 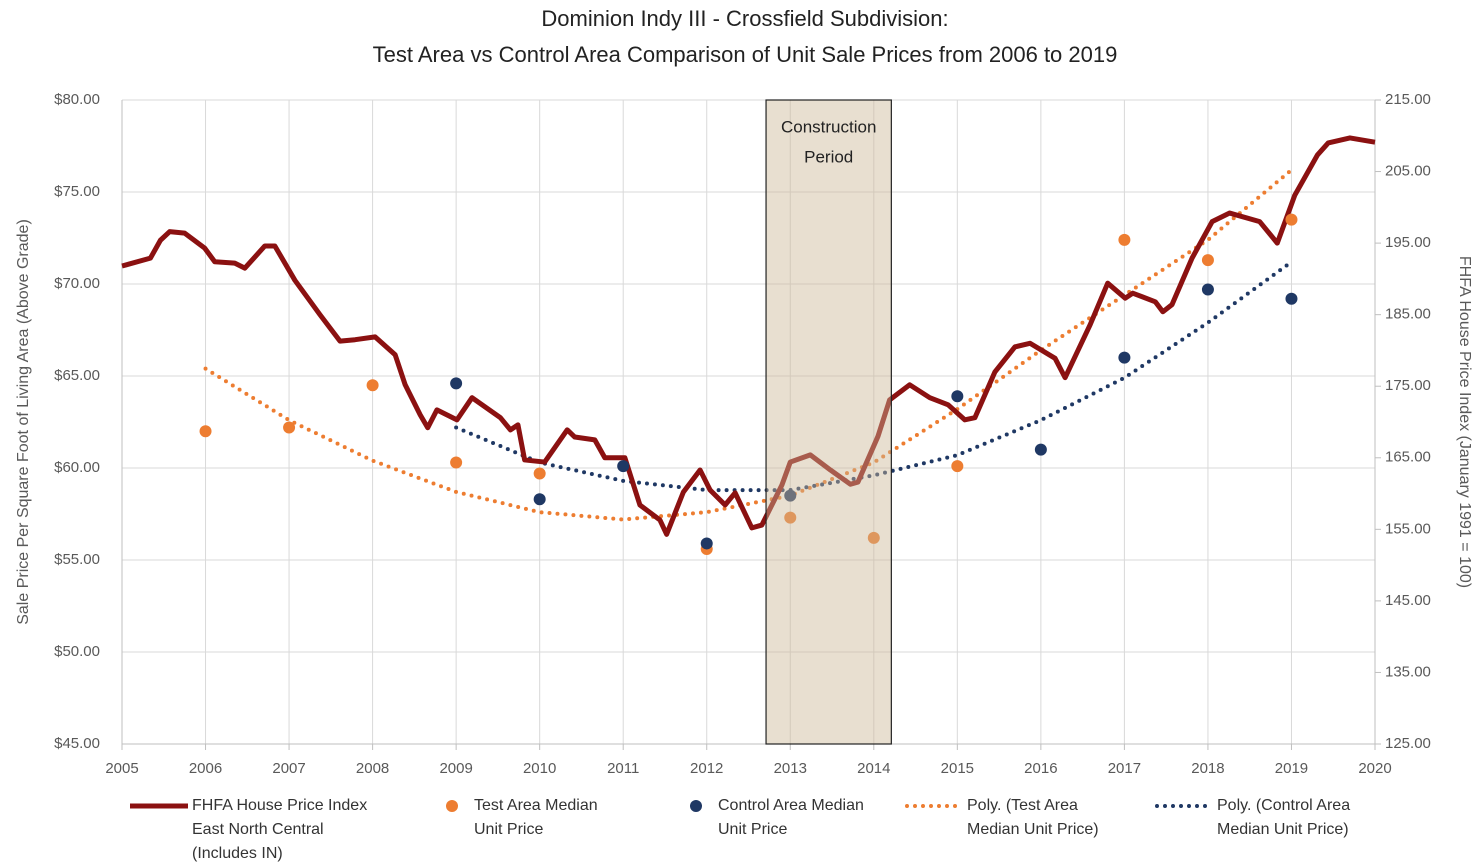 I want to click on x-tick-label: 2015, so click(x=957, y=768).